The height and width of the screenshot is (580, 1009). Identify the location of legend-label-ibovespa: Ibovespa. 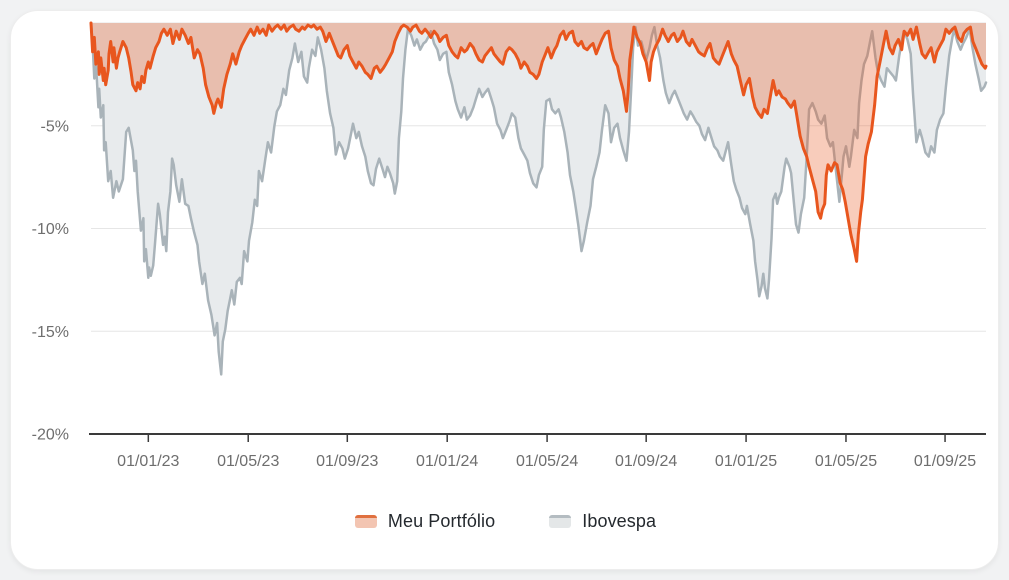
(619, 521).